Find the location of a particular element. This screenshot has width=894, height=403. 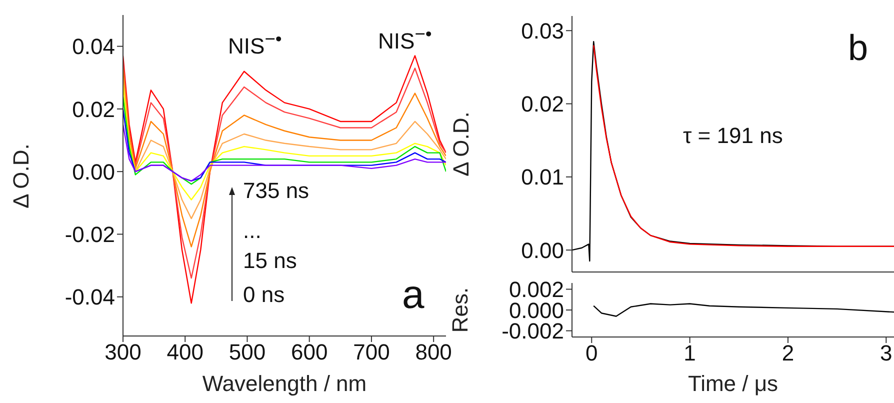

y-axis-title: Res. is located at coordinates (461, 310).